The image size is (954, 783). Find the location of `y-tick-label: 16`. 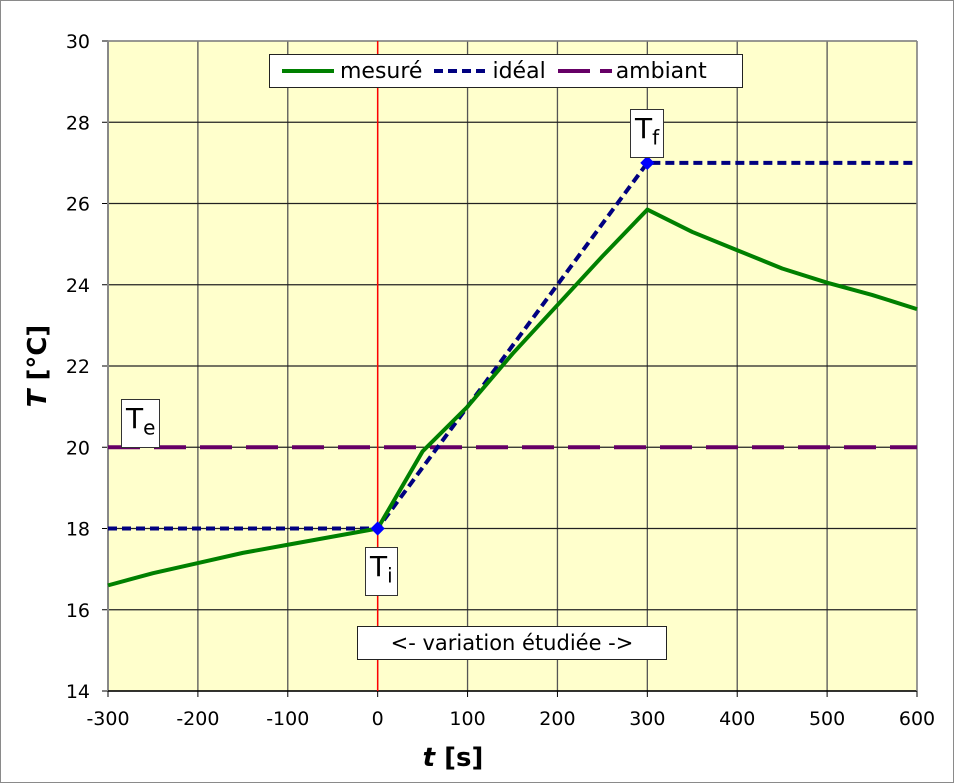

y-tick-label: 16 is located at coordinates (78, 611).